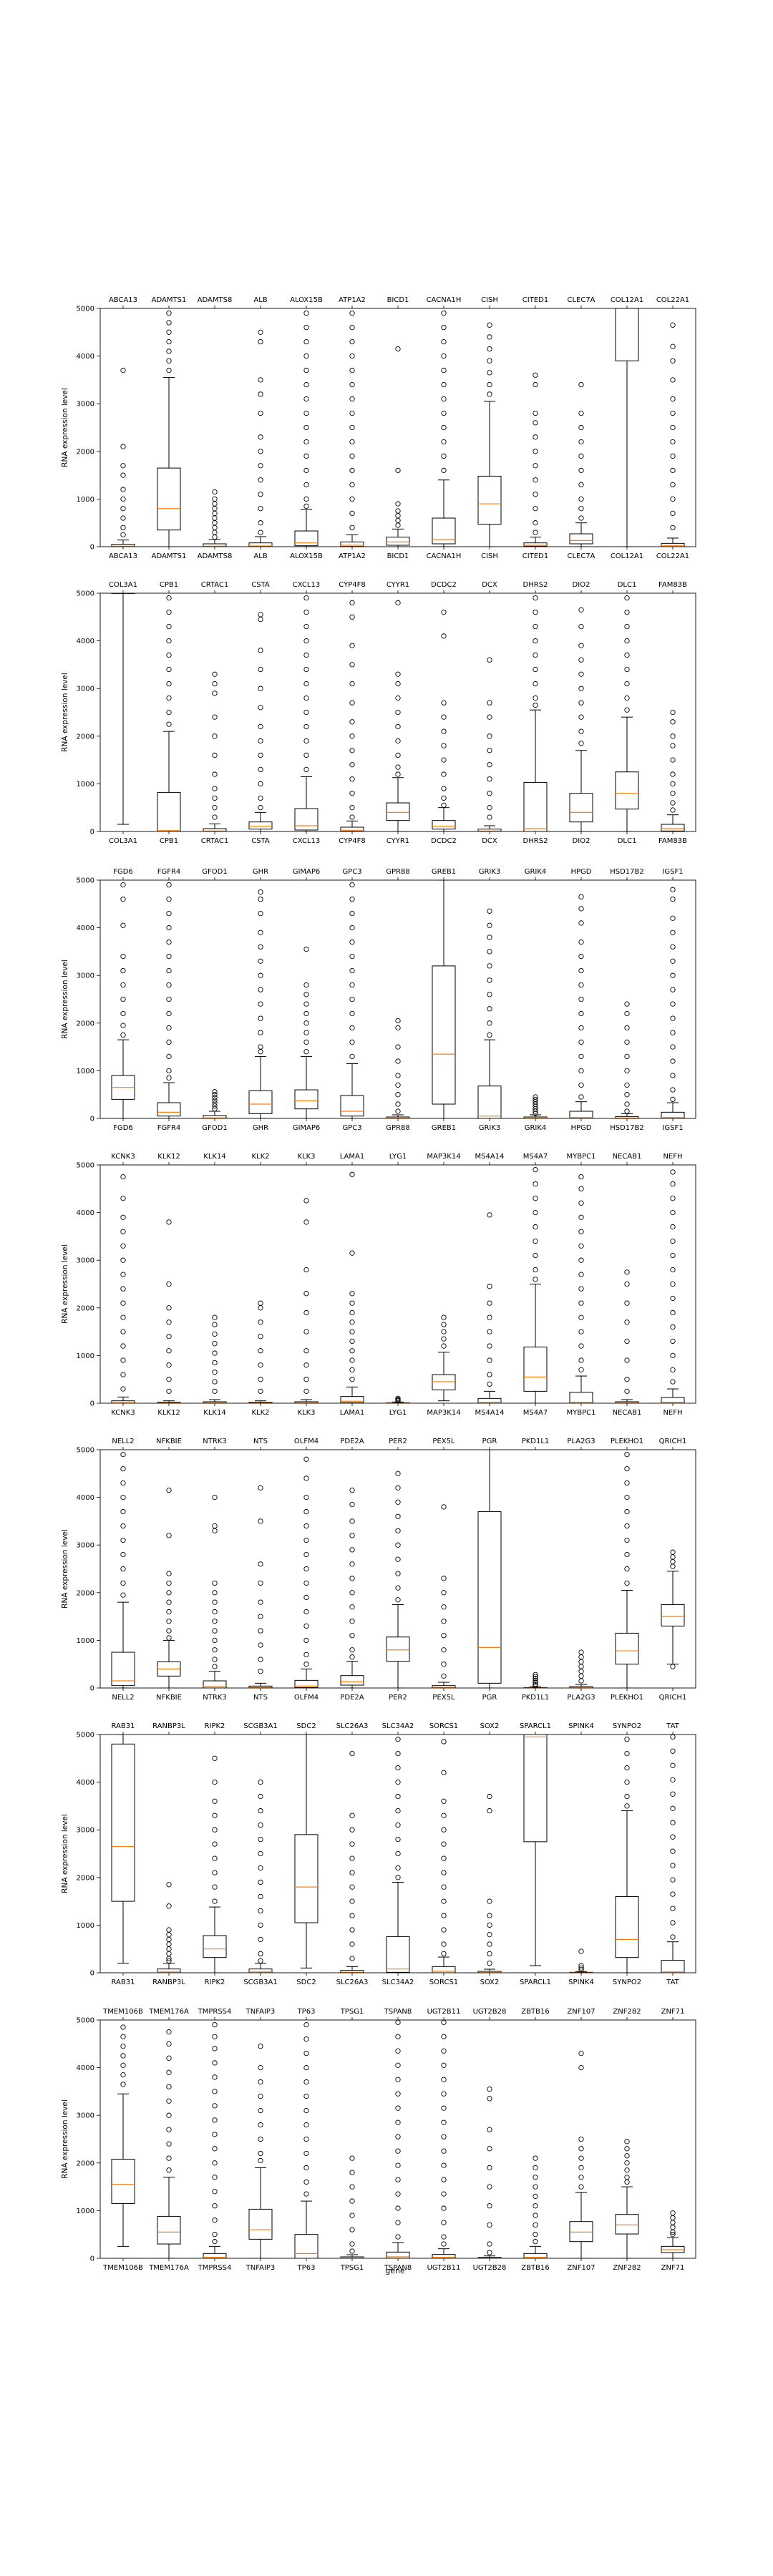 This screenshot has height=2576, width=773. I want to click on box-ZNF71, so click(673, 2234).